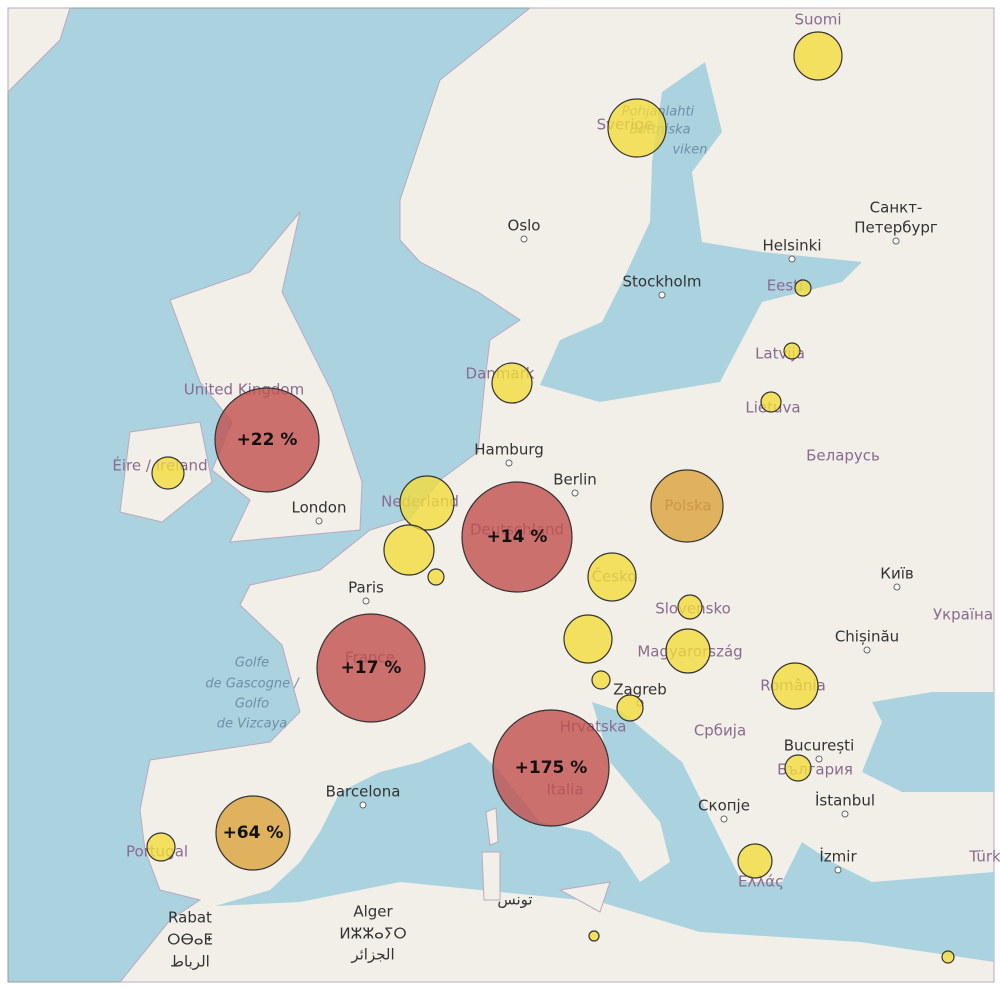 The width and height of the screenshot is (1000, 989). I want to click on marker-label: +14 %, so click(517, 537).